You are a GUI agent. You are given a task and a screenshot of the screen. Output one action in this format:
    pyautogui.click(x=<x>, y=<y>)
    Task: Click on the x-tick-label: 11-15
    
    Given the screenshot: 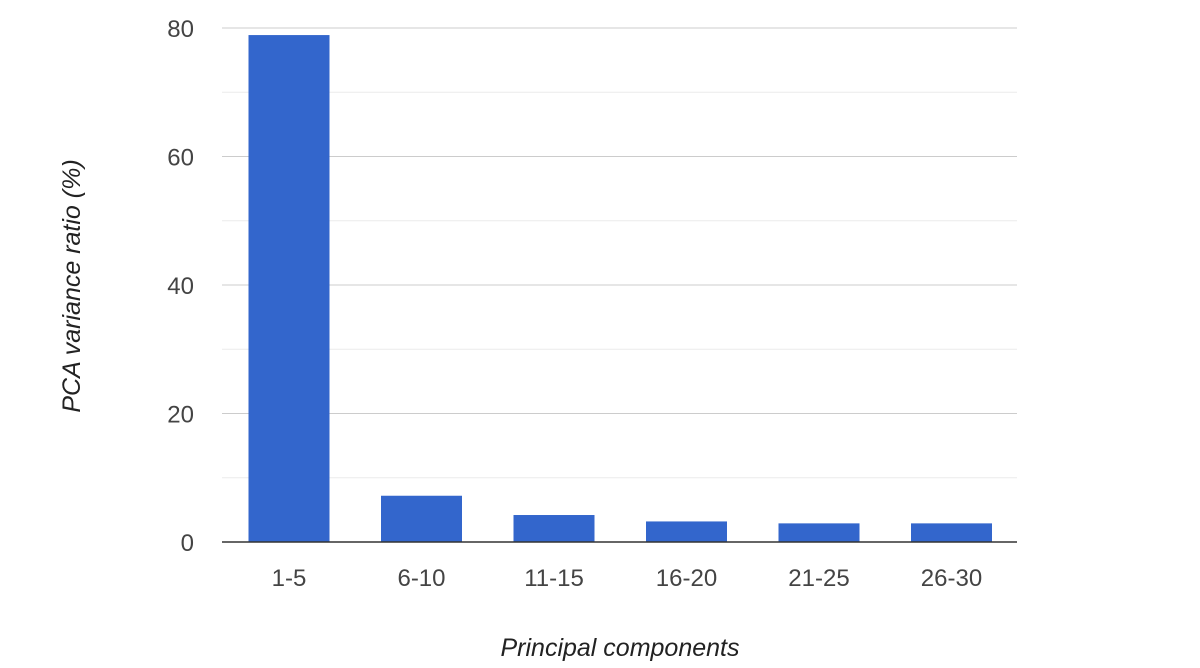 What is the action you would take?
    pyautogui.click(x=554, y=578)
    